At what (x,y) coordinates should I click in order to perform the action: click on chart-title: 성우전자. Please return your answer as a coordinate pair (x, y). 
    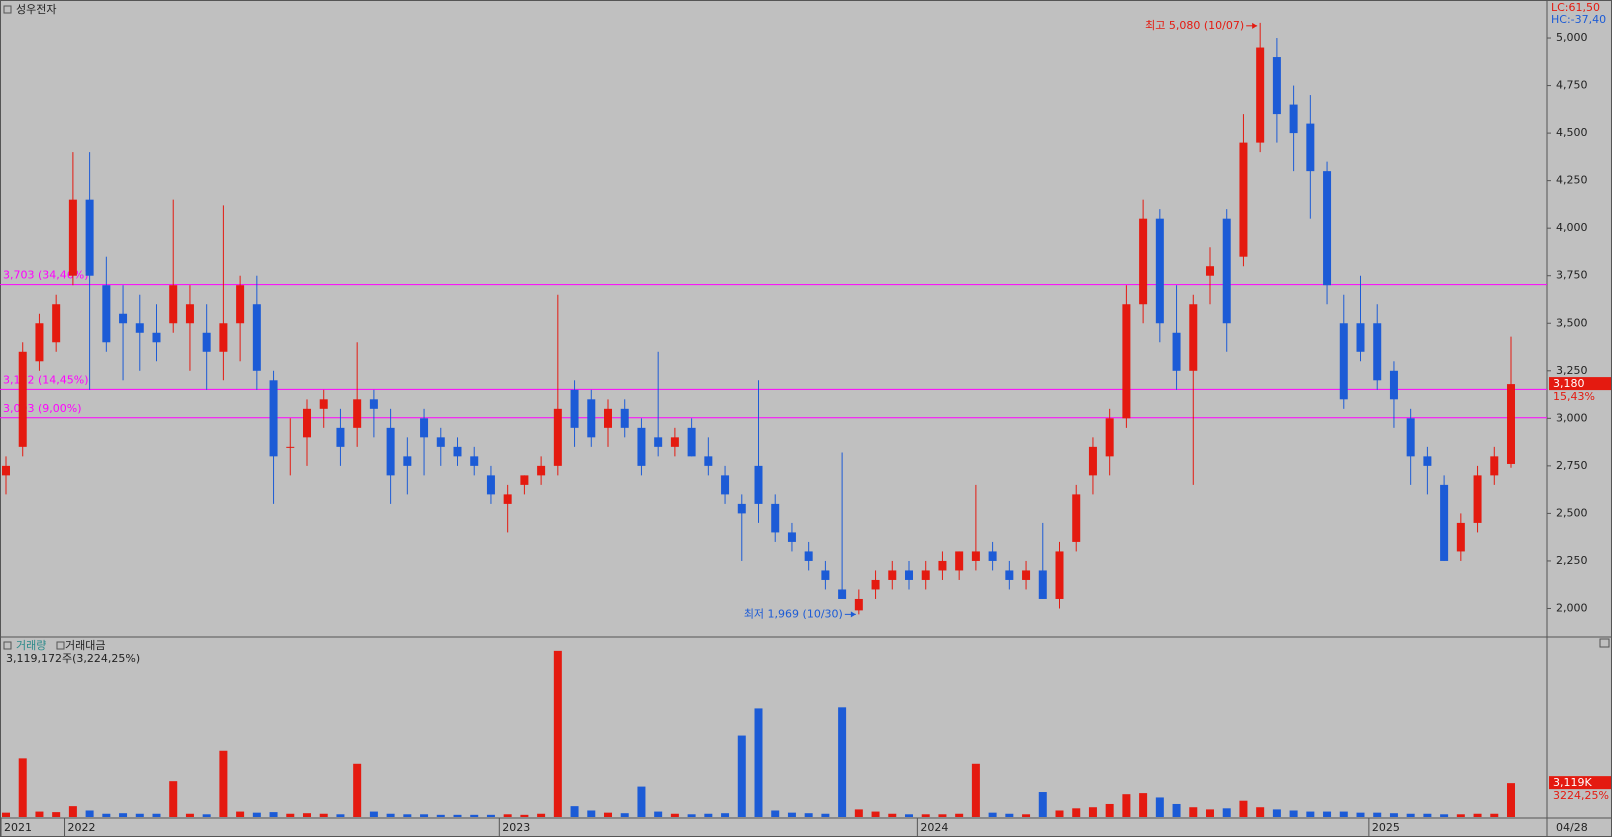
    Looking at the image, I should click on (36, 9).